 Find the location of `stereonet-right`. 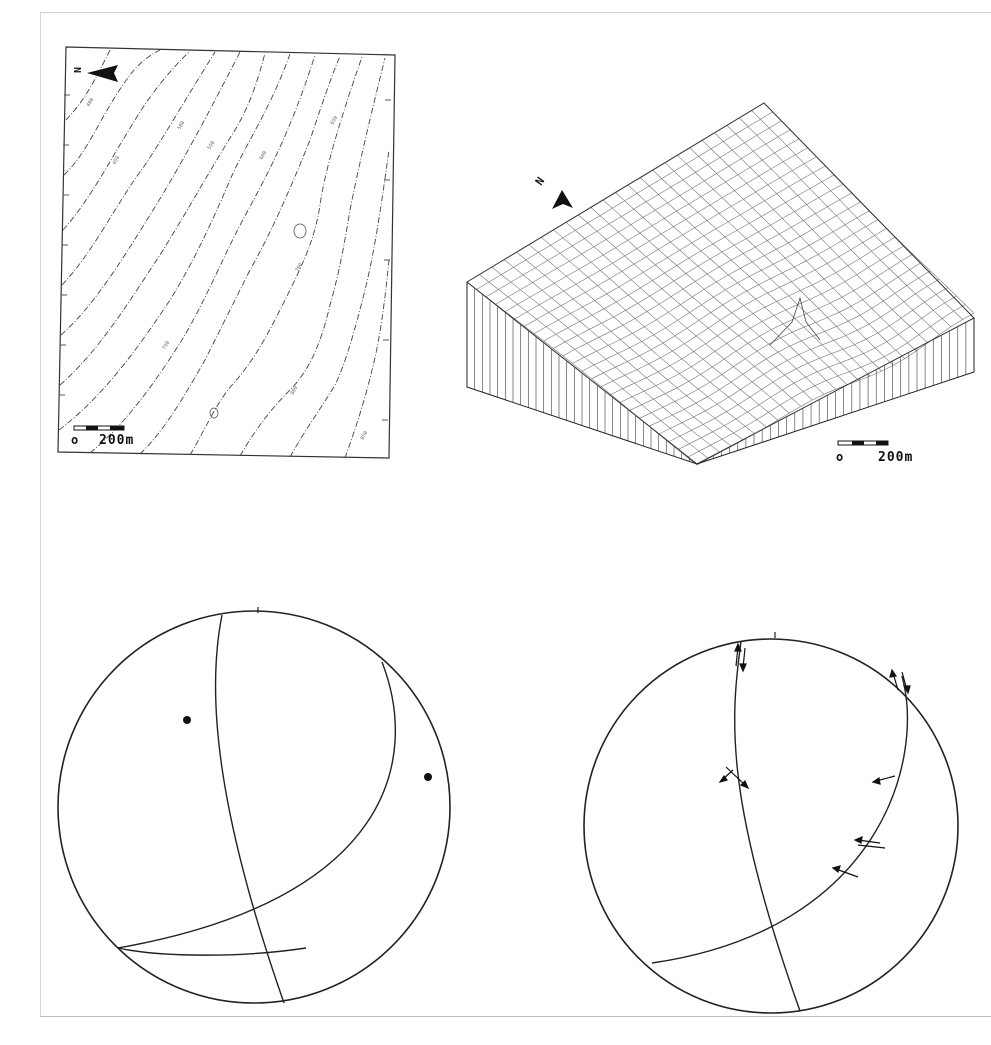

stereonet-right is located at coordinates (771, 823).